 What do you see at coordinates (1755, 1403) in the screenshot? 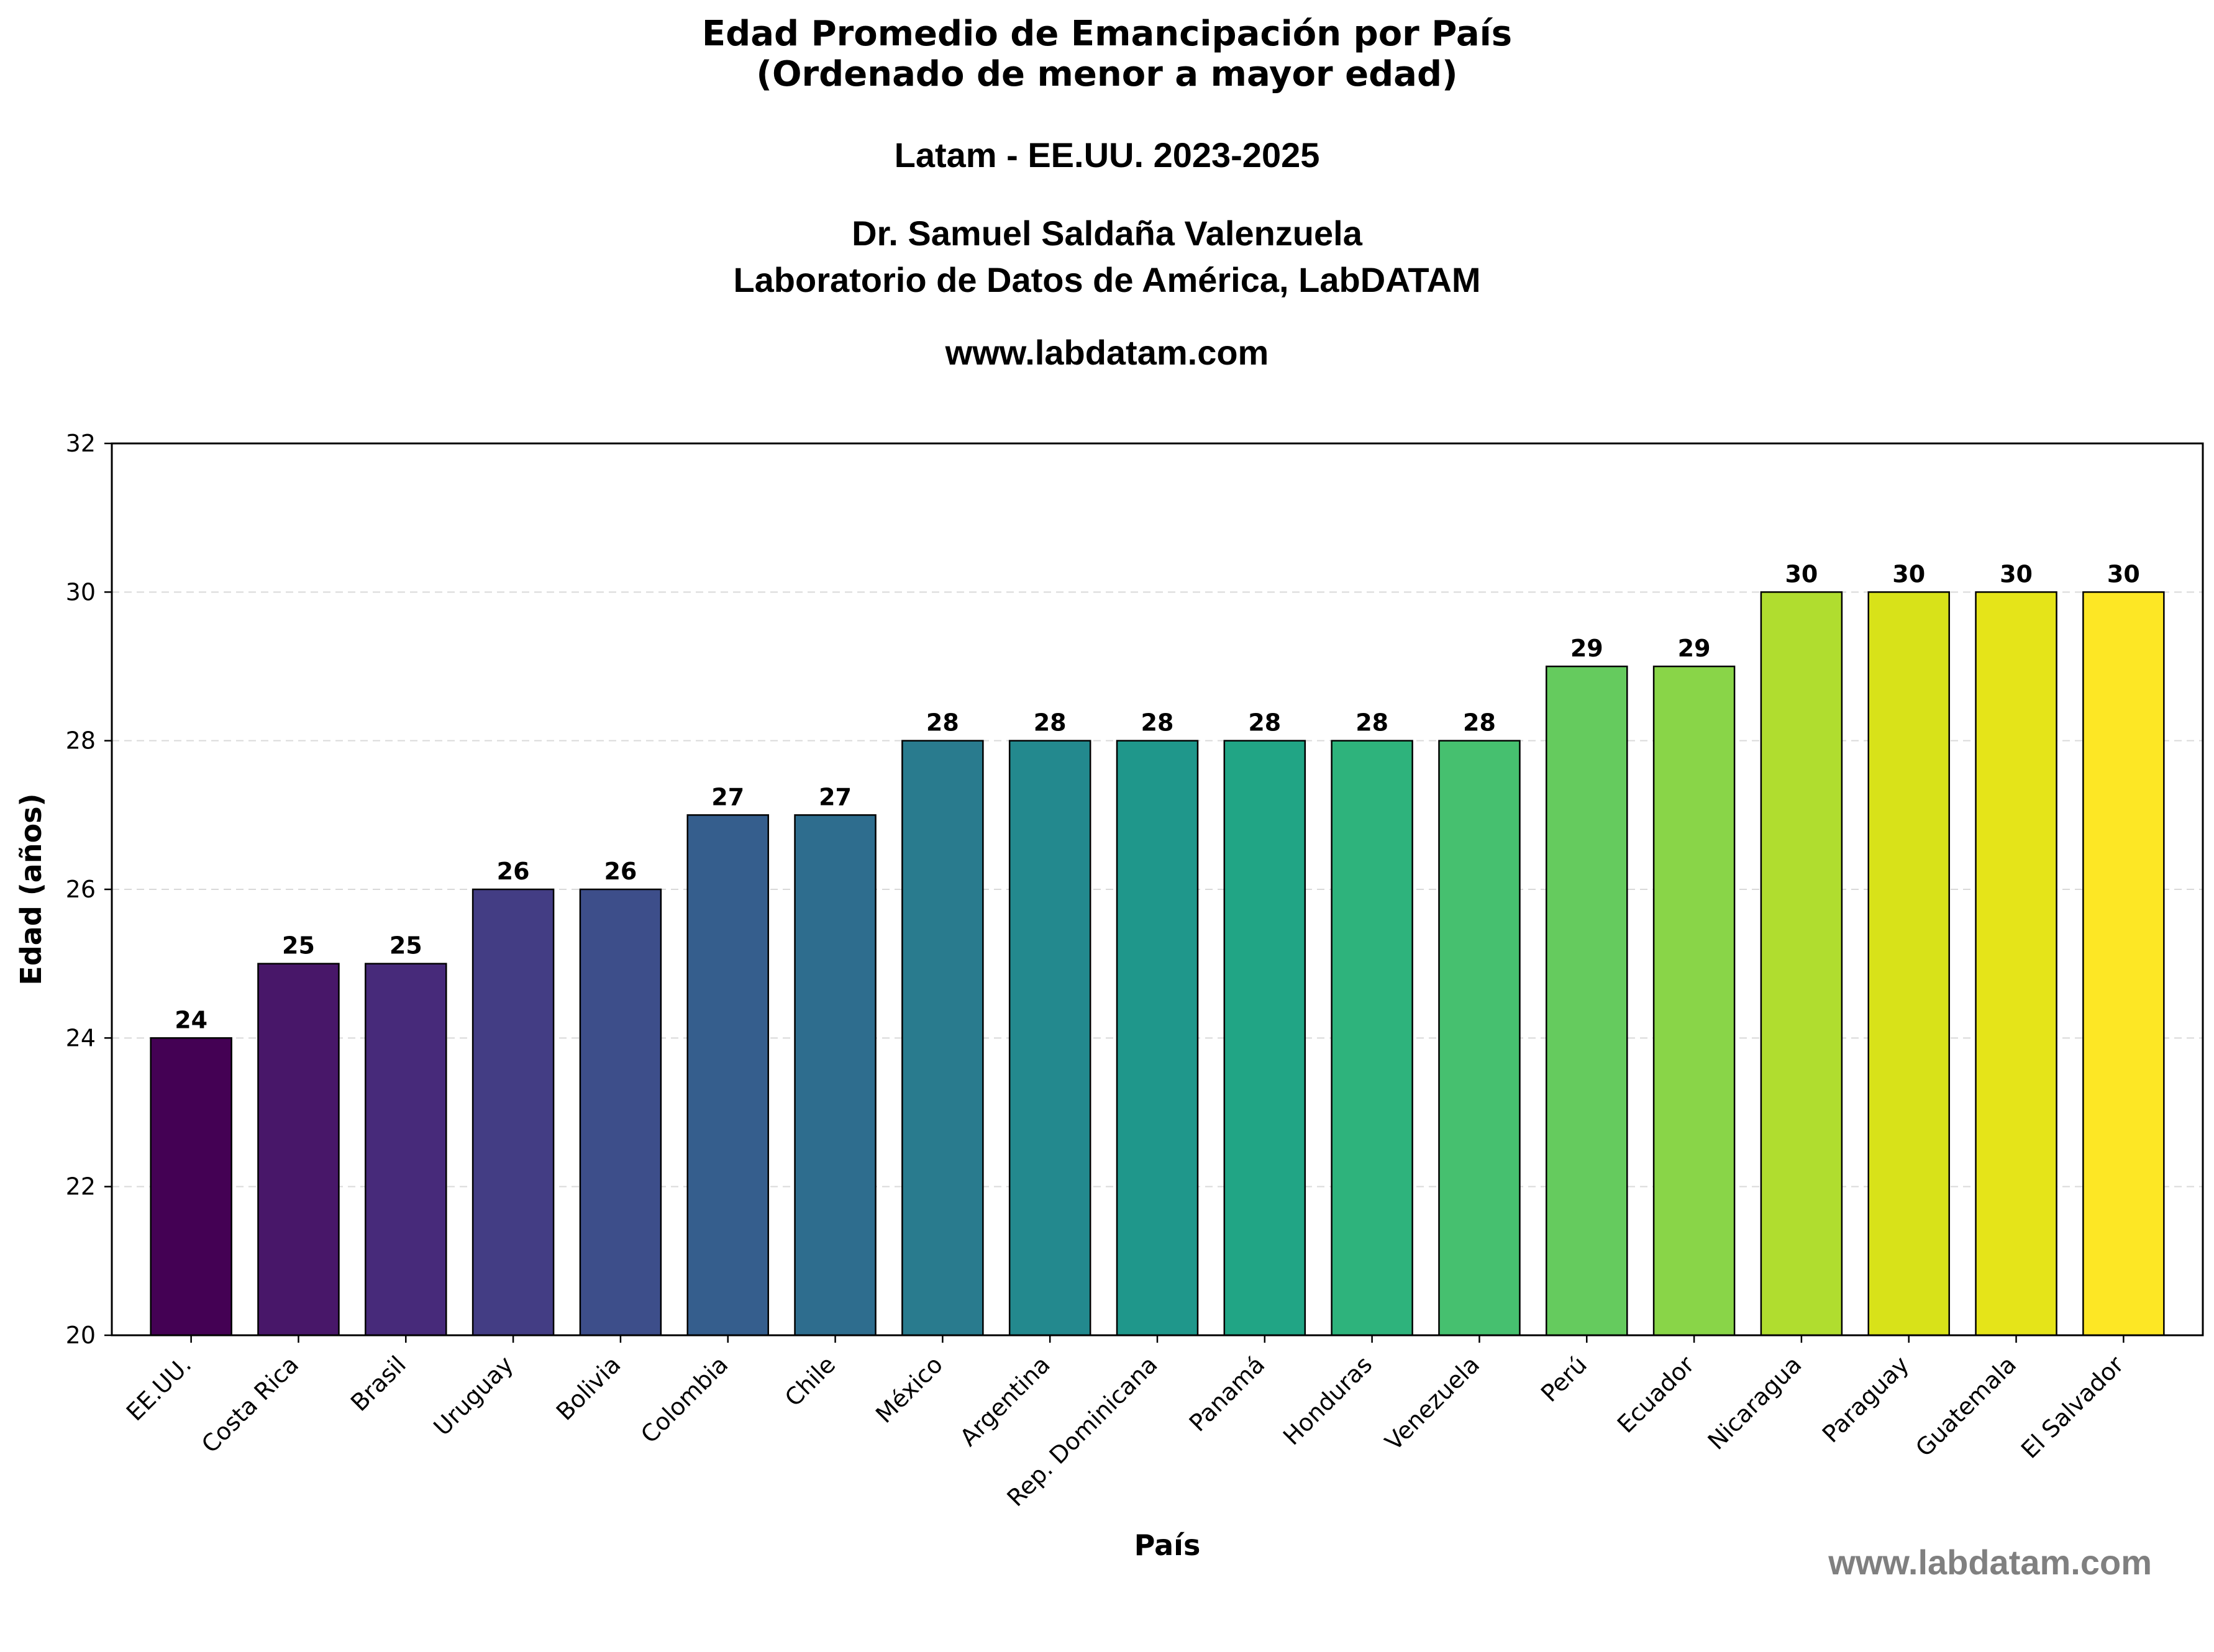
I see `x-tick-label: Nicaragua` at bounding box center [1755, 1403].